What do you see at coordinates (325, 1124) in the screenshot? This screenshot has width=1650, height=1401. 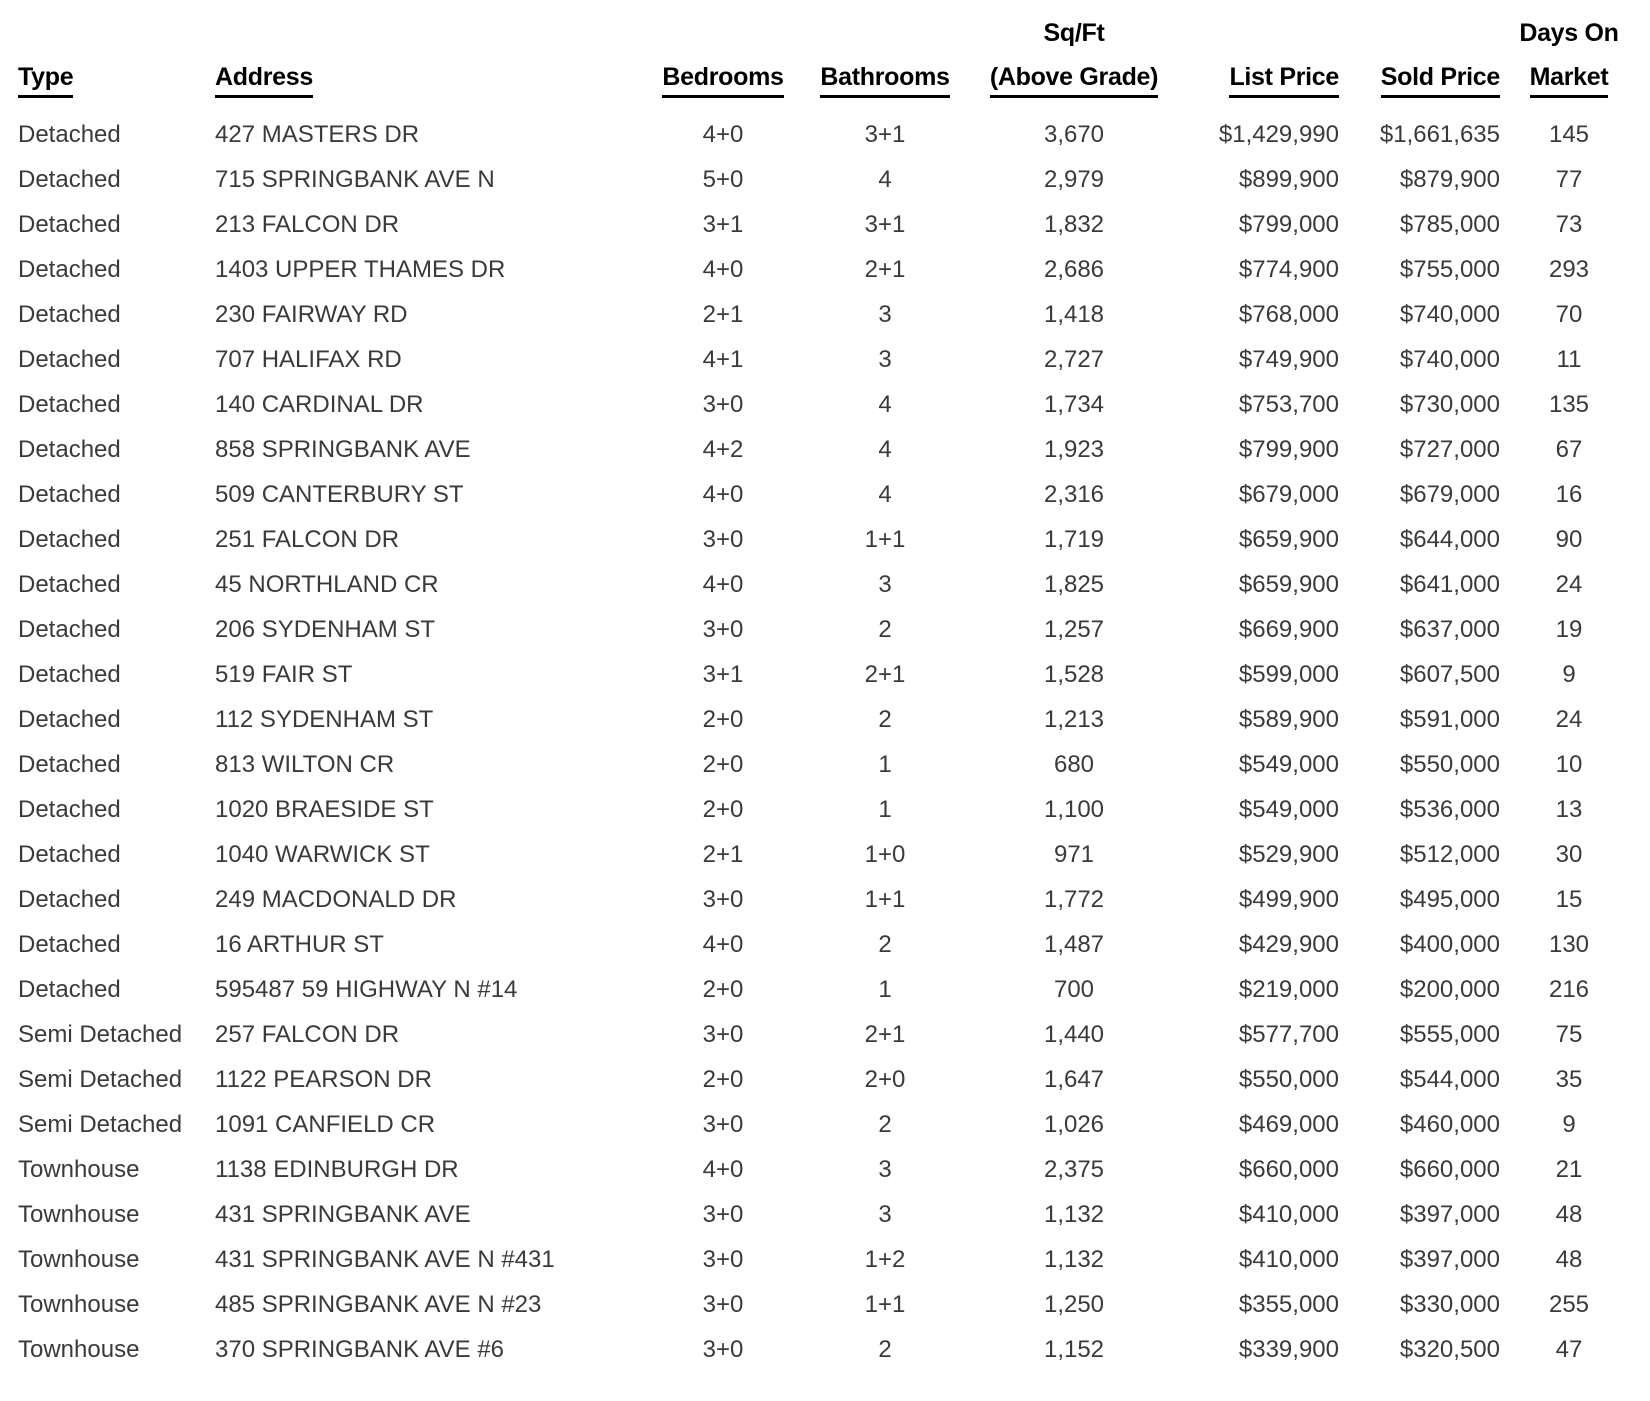 I see `cell-address: 1091 CANFIELD CR` at bounding box center [325, 1124].